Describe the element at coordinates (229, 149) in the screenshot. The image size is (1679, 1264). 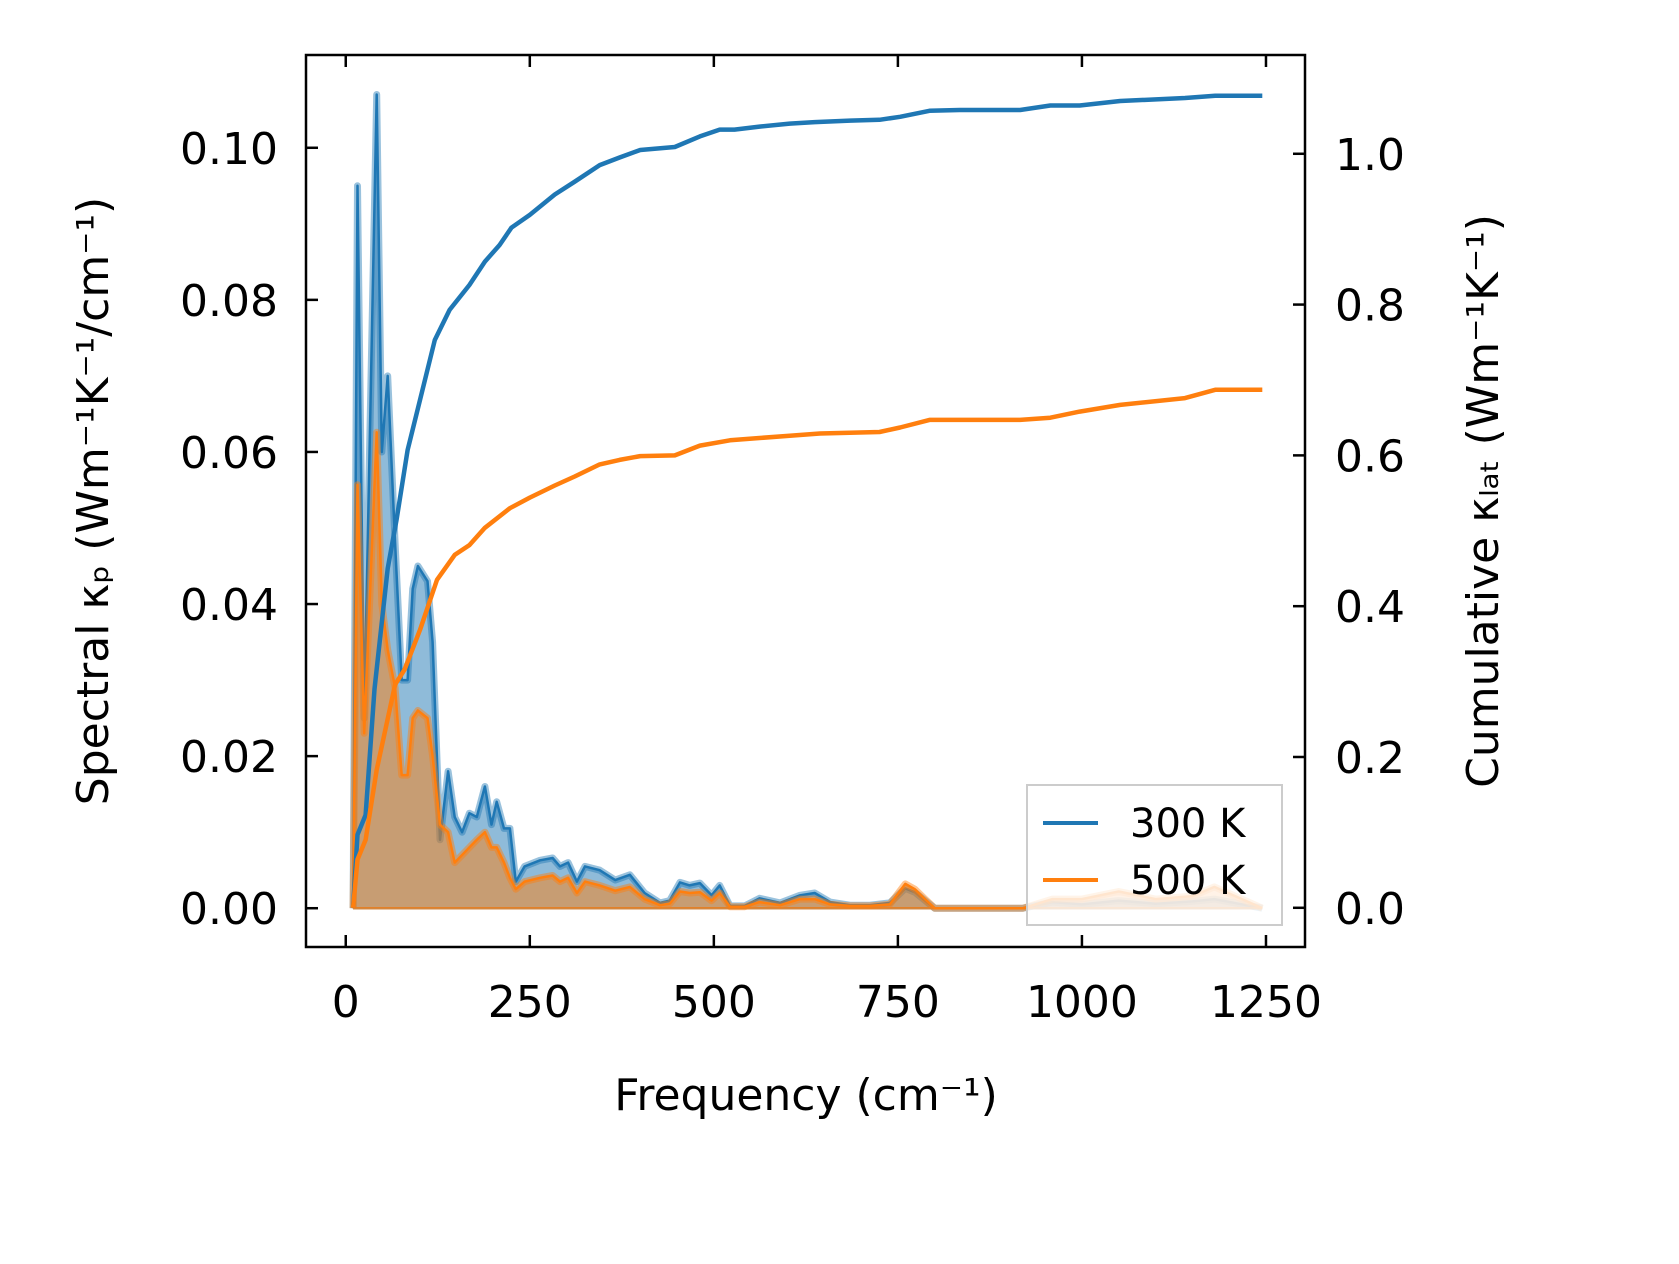
I see `y-tick-label: 0.10` at that location.